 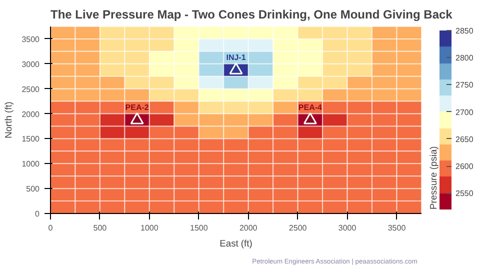 I want to click on color-bar-label: 2700, so click(x=465, y=112).